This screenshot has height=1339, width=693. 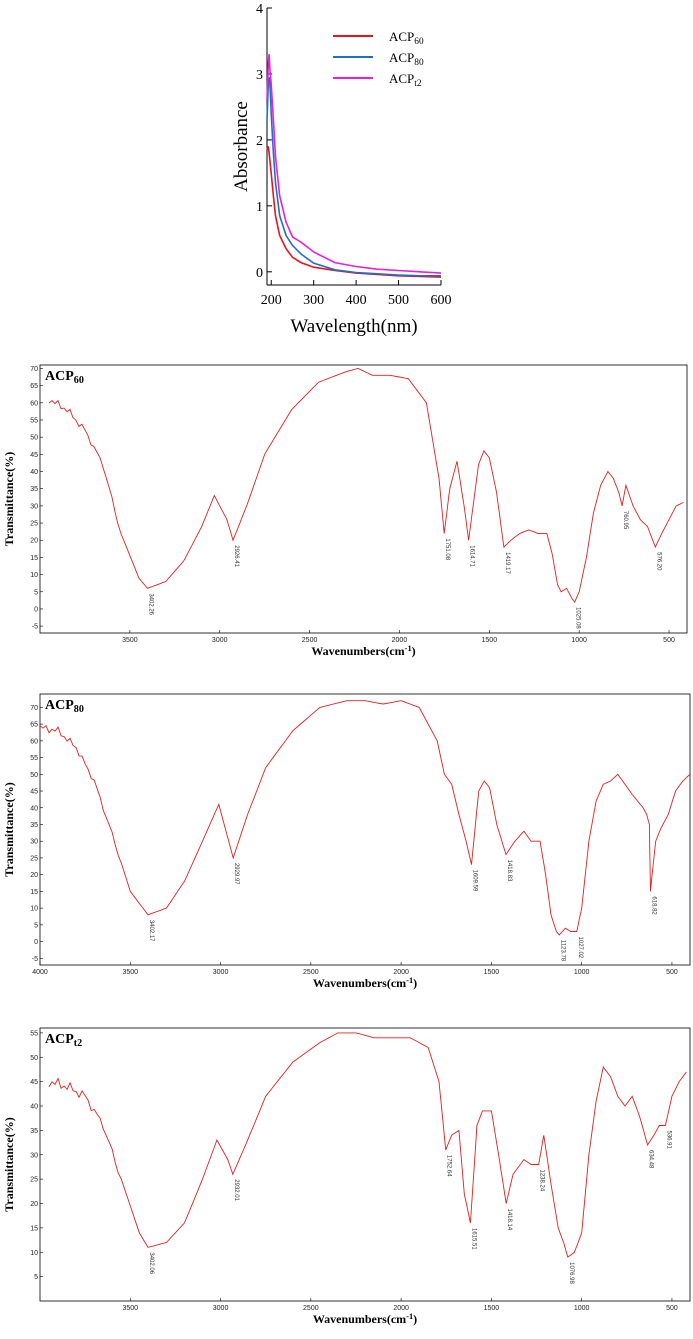 I want to click on series-line-acp60, so click(x=354, y=212).